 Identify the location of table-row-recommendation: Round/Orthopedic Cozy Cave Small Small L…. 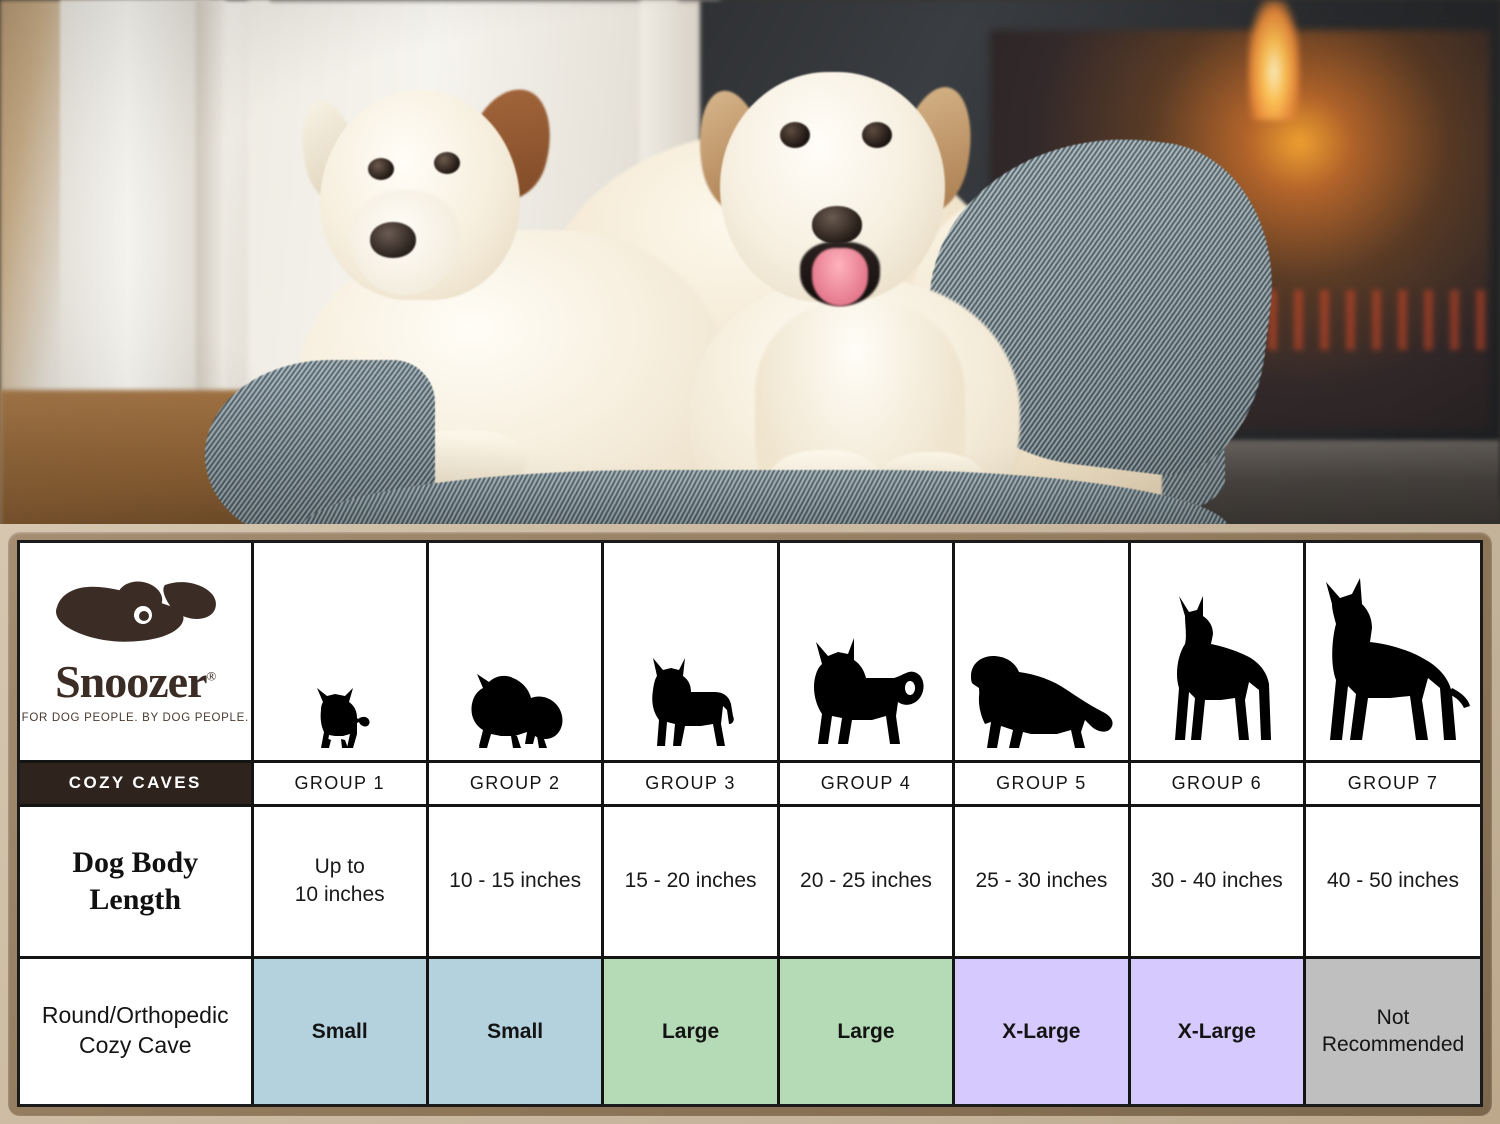
(750, 1029).